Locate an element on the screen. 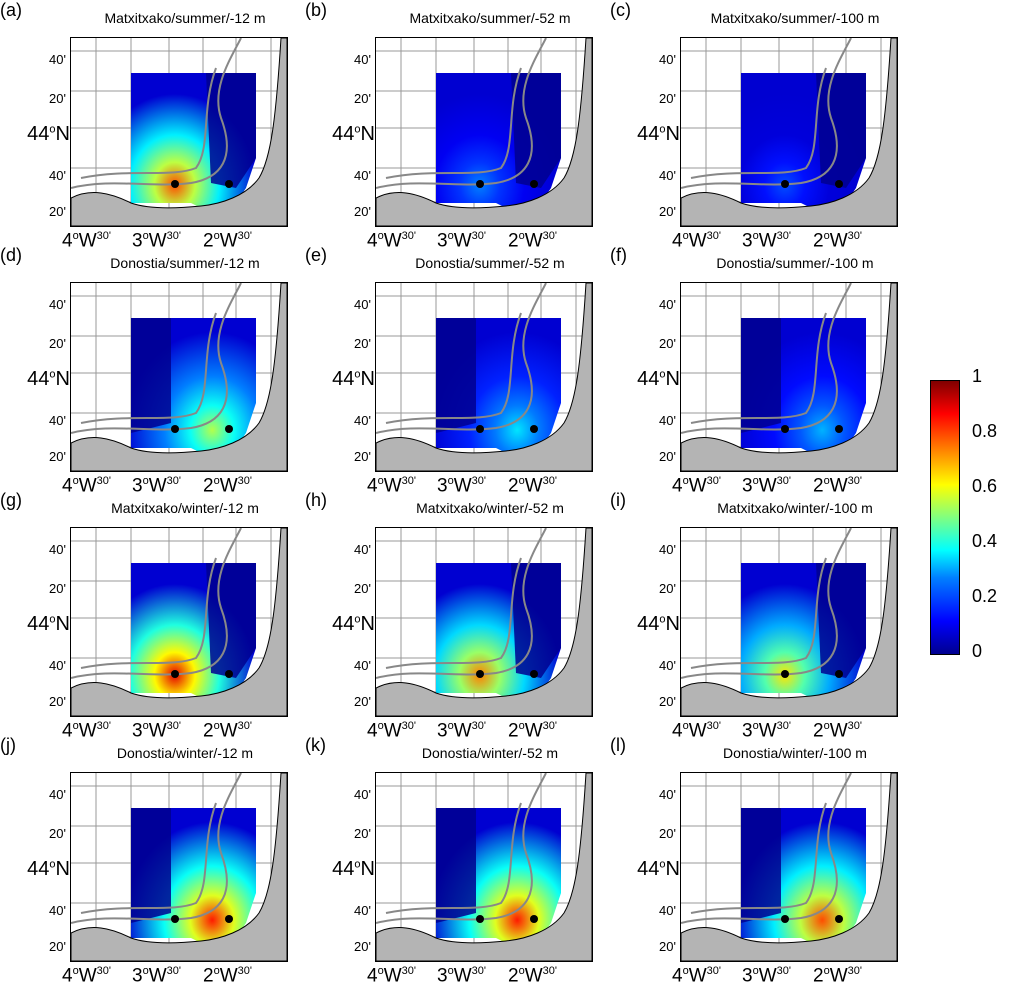 The width and height of the screenshot is (1030, 987). panel-title: Donostia/winter/-100 m is located at coordinates (795, 753).